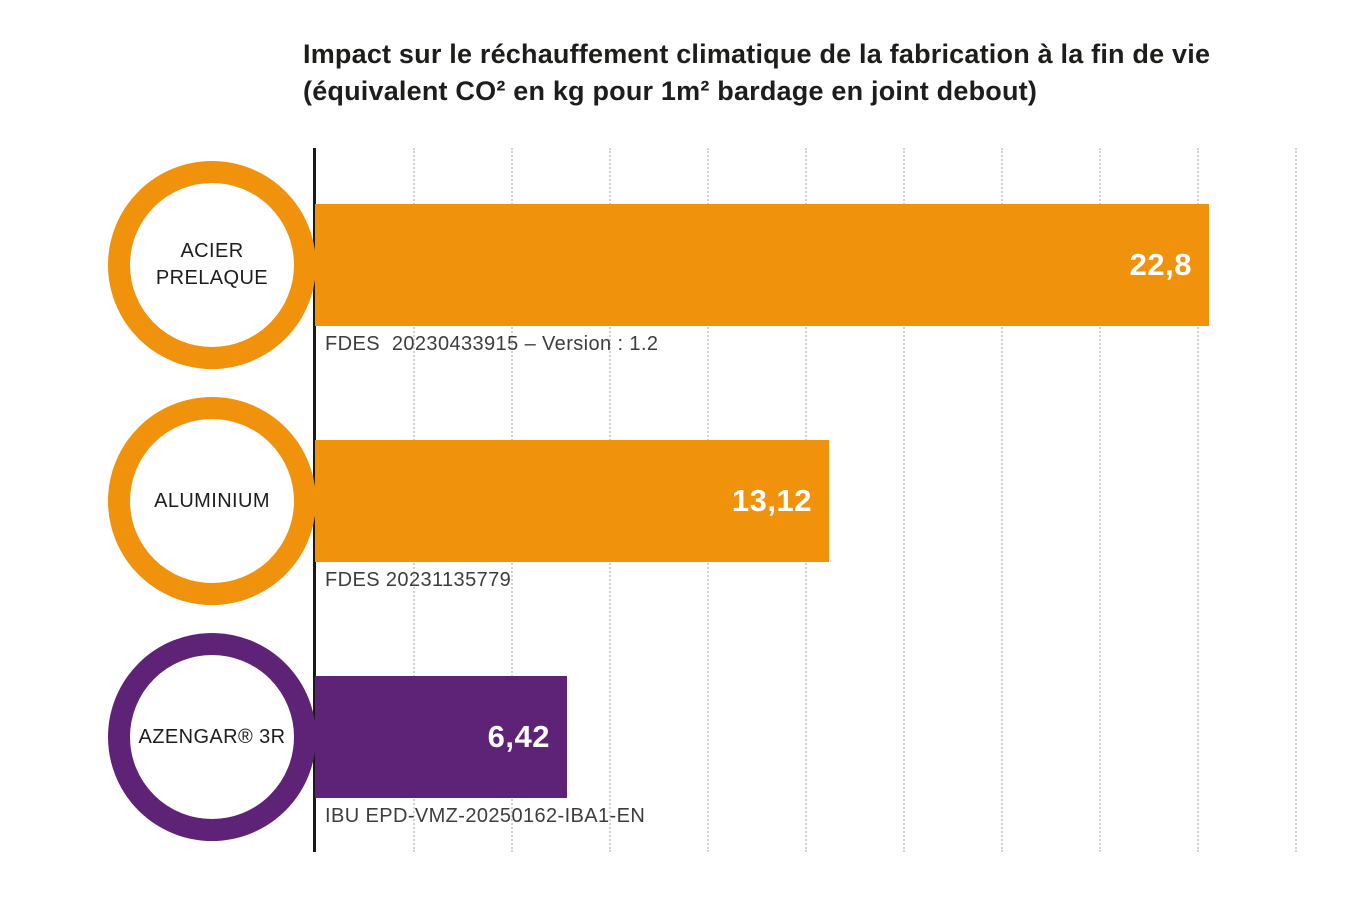 The image size is (1349, 905). Describe the element at coordinates (441, 737) in the screenshot. I see `bar: 6,42` at that location.